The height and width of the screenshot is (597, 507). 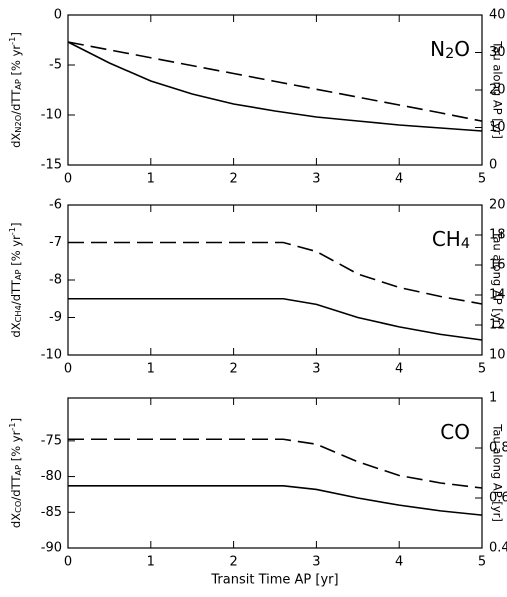 What do you see at coordinates (497, 265) in the screenshot?
I see `y2-tick-label: 16` at bounding box center [497, 265].